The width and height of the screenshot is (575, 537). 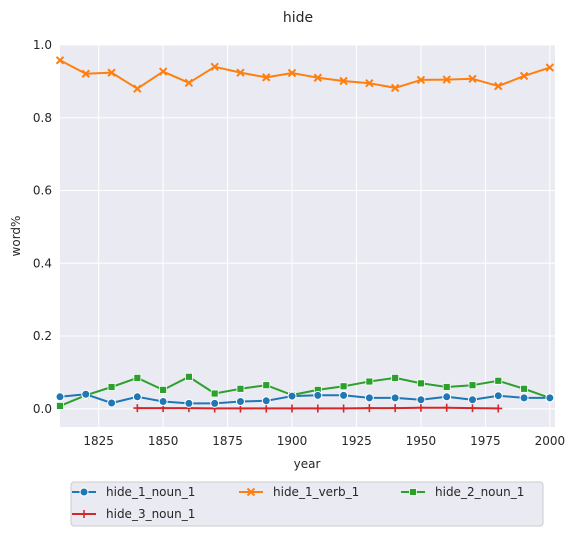 I want to click on legend-label: hide_2_noun_1, so click(x=479, y=492).